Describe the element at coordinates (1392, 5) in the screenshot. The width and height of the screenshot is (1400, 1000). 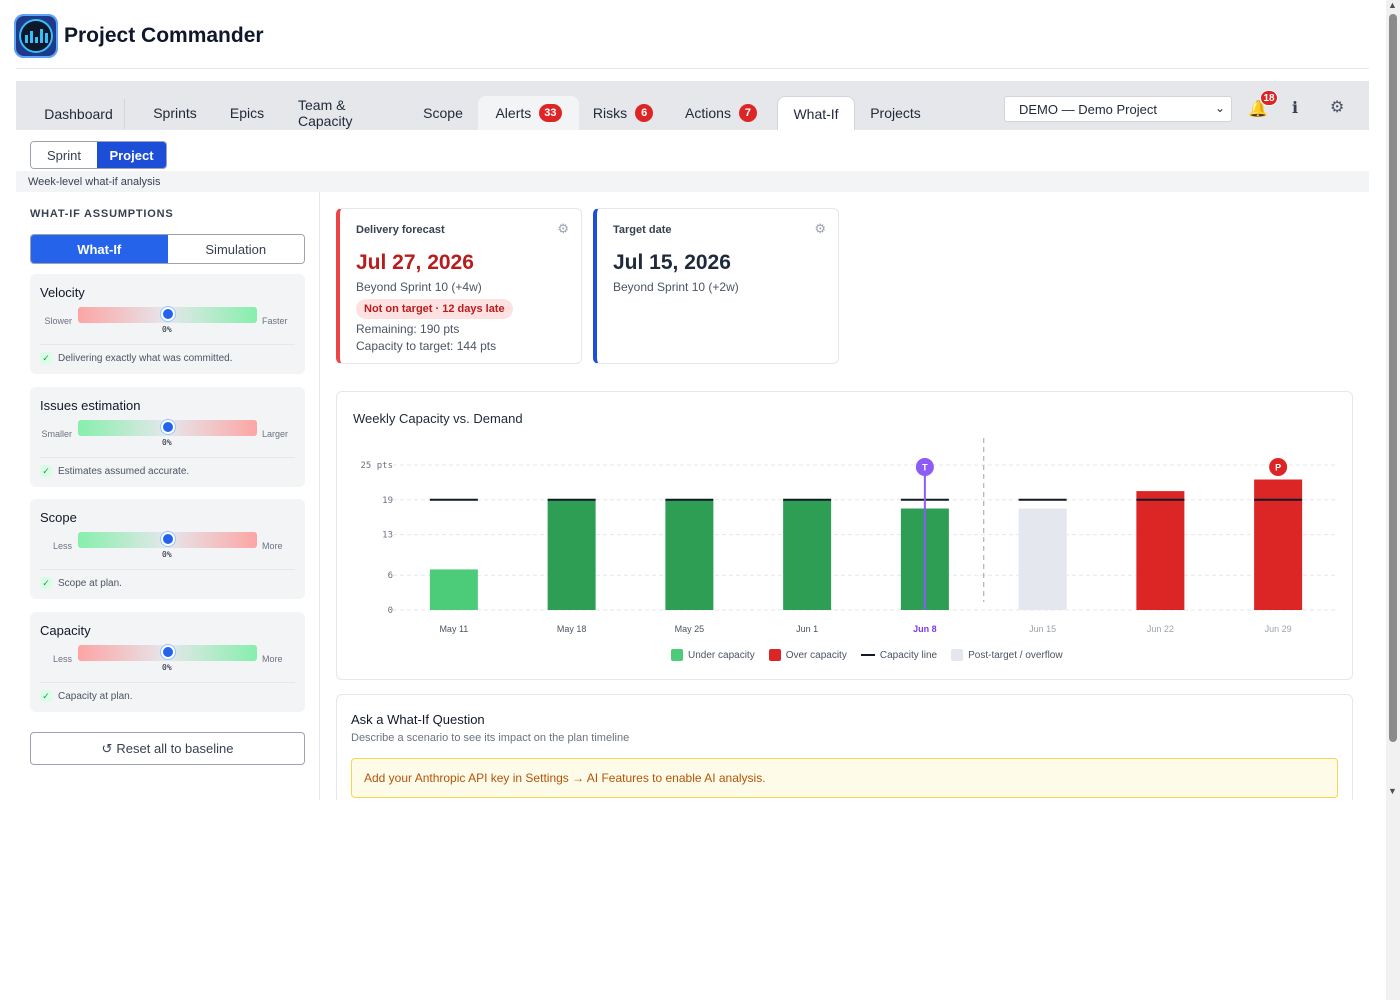
I see `scroll-up-arrow-icon: ▲` at that location.